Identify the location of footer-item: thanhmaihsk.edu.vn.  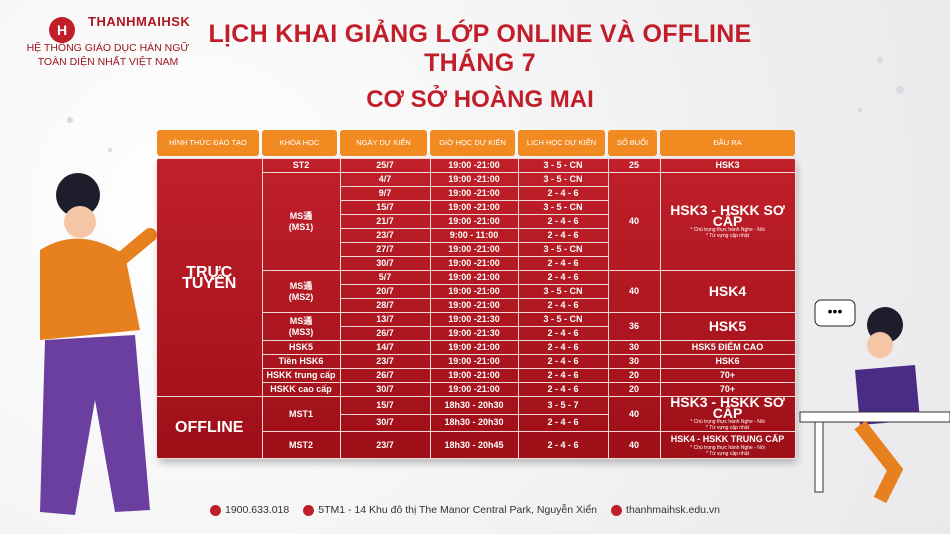
(665, 510).